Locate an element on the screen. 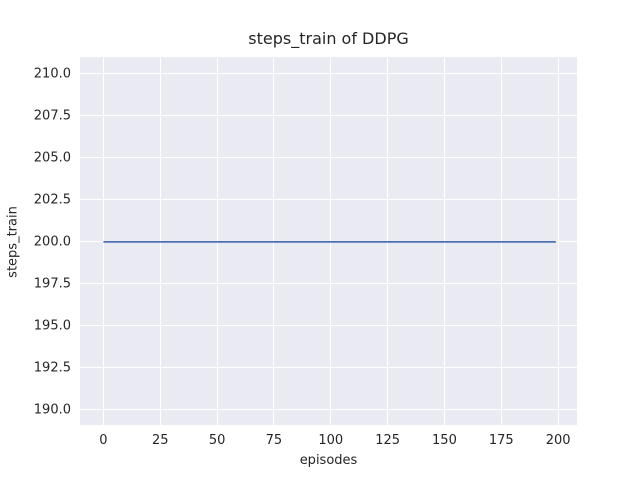 This screenshot has height=480, width=640. x-tick-label: 200 is located at coordinates (558, 440).